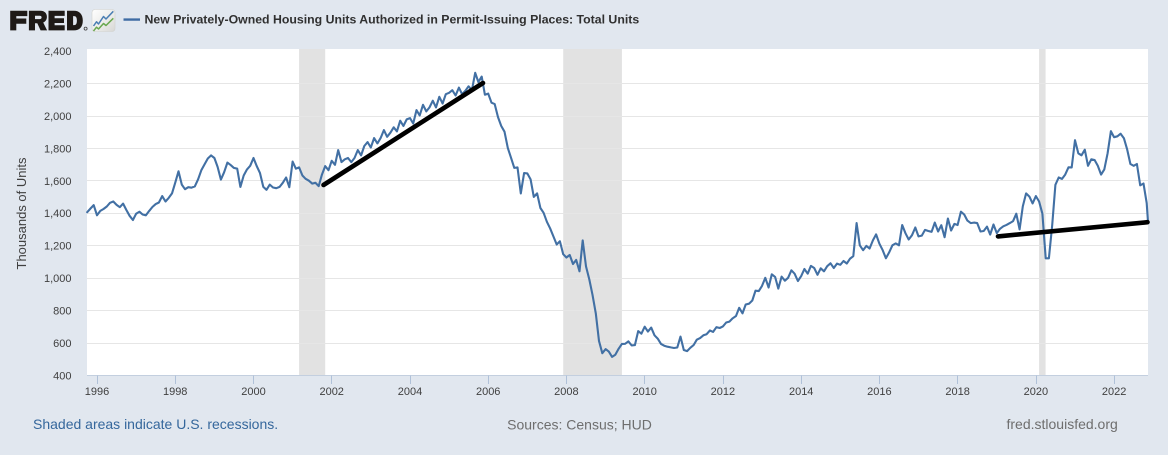  I want to click on svg-text: 2,200, so click(58, 85).